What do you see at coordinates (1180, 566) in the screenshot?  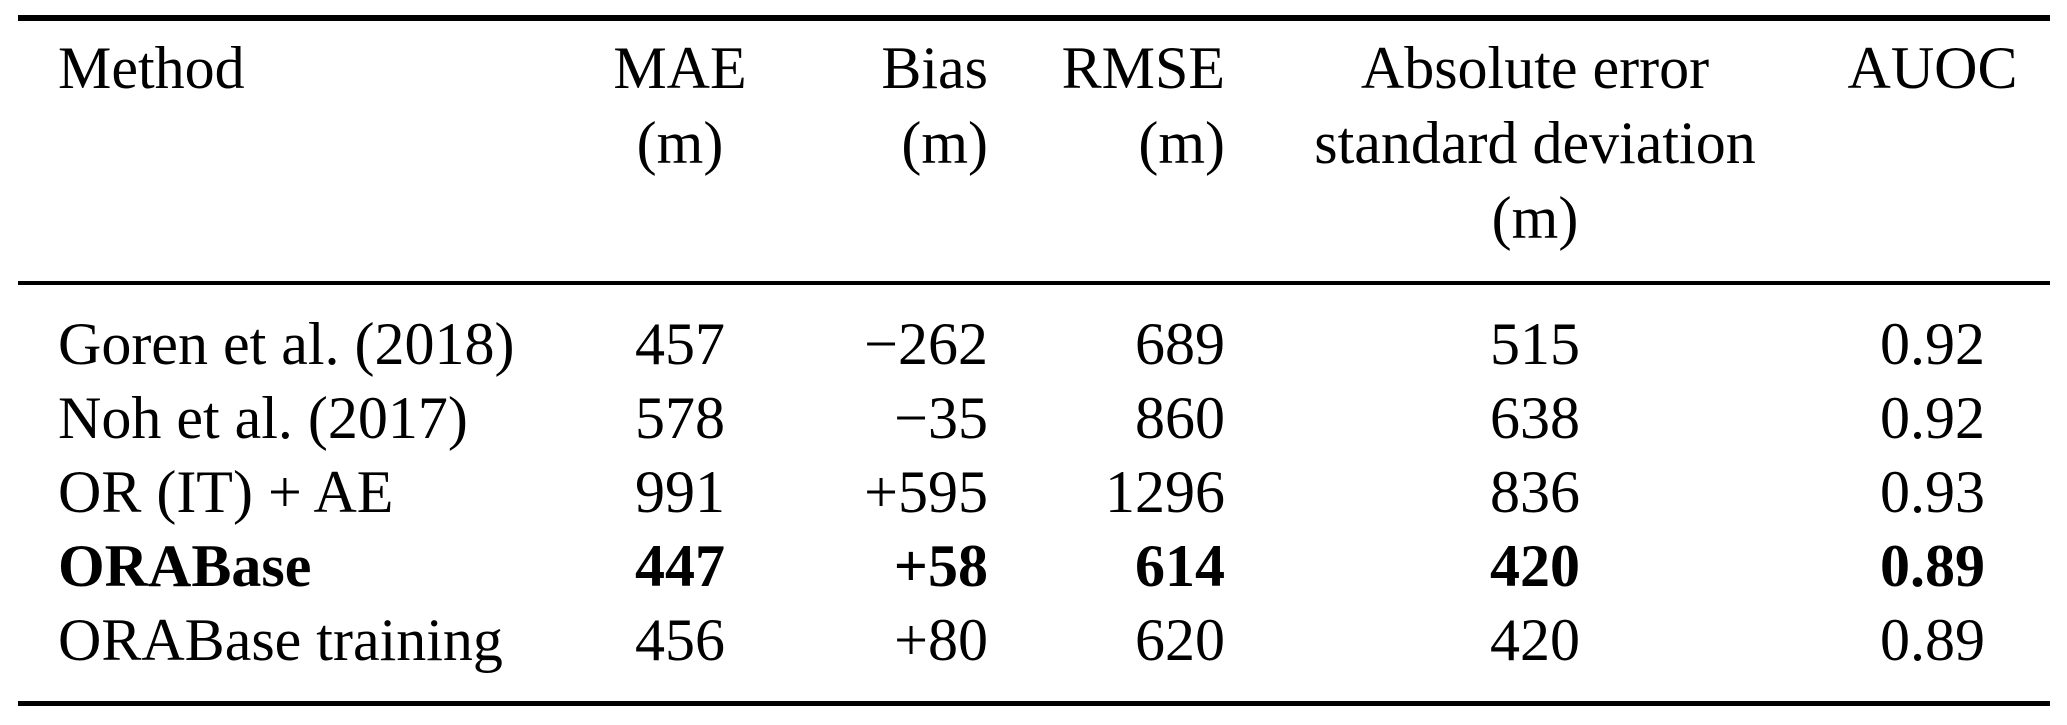 I see `cell-rmse: 614` at bounding box center [1180, 566].